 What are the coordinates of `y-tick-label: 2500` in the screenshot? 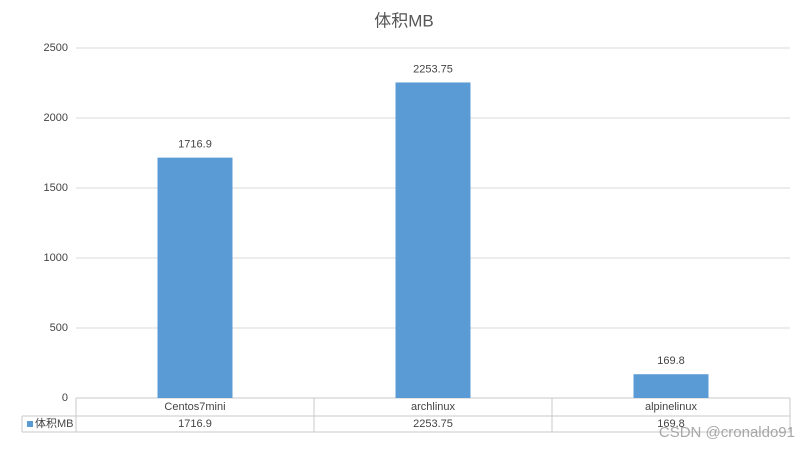 It's located at (56, 48).